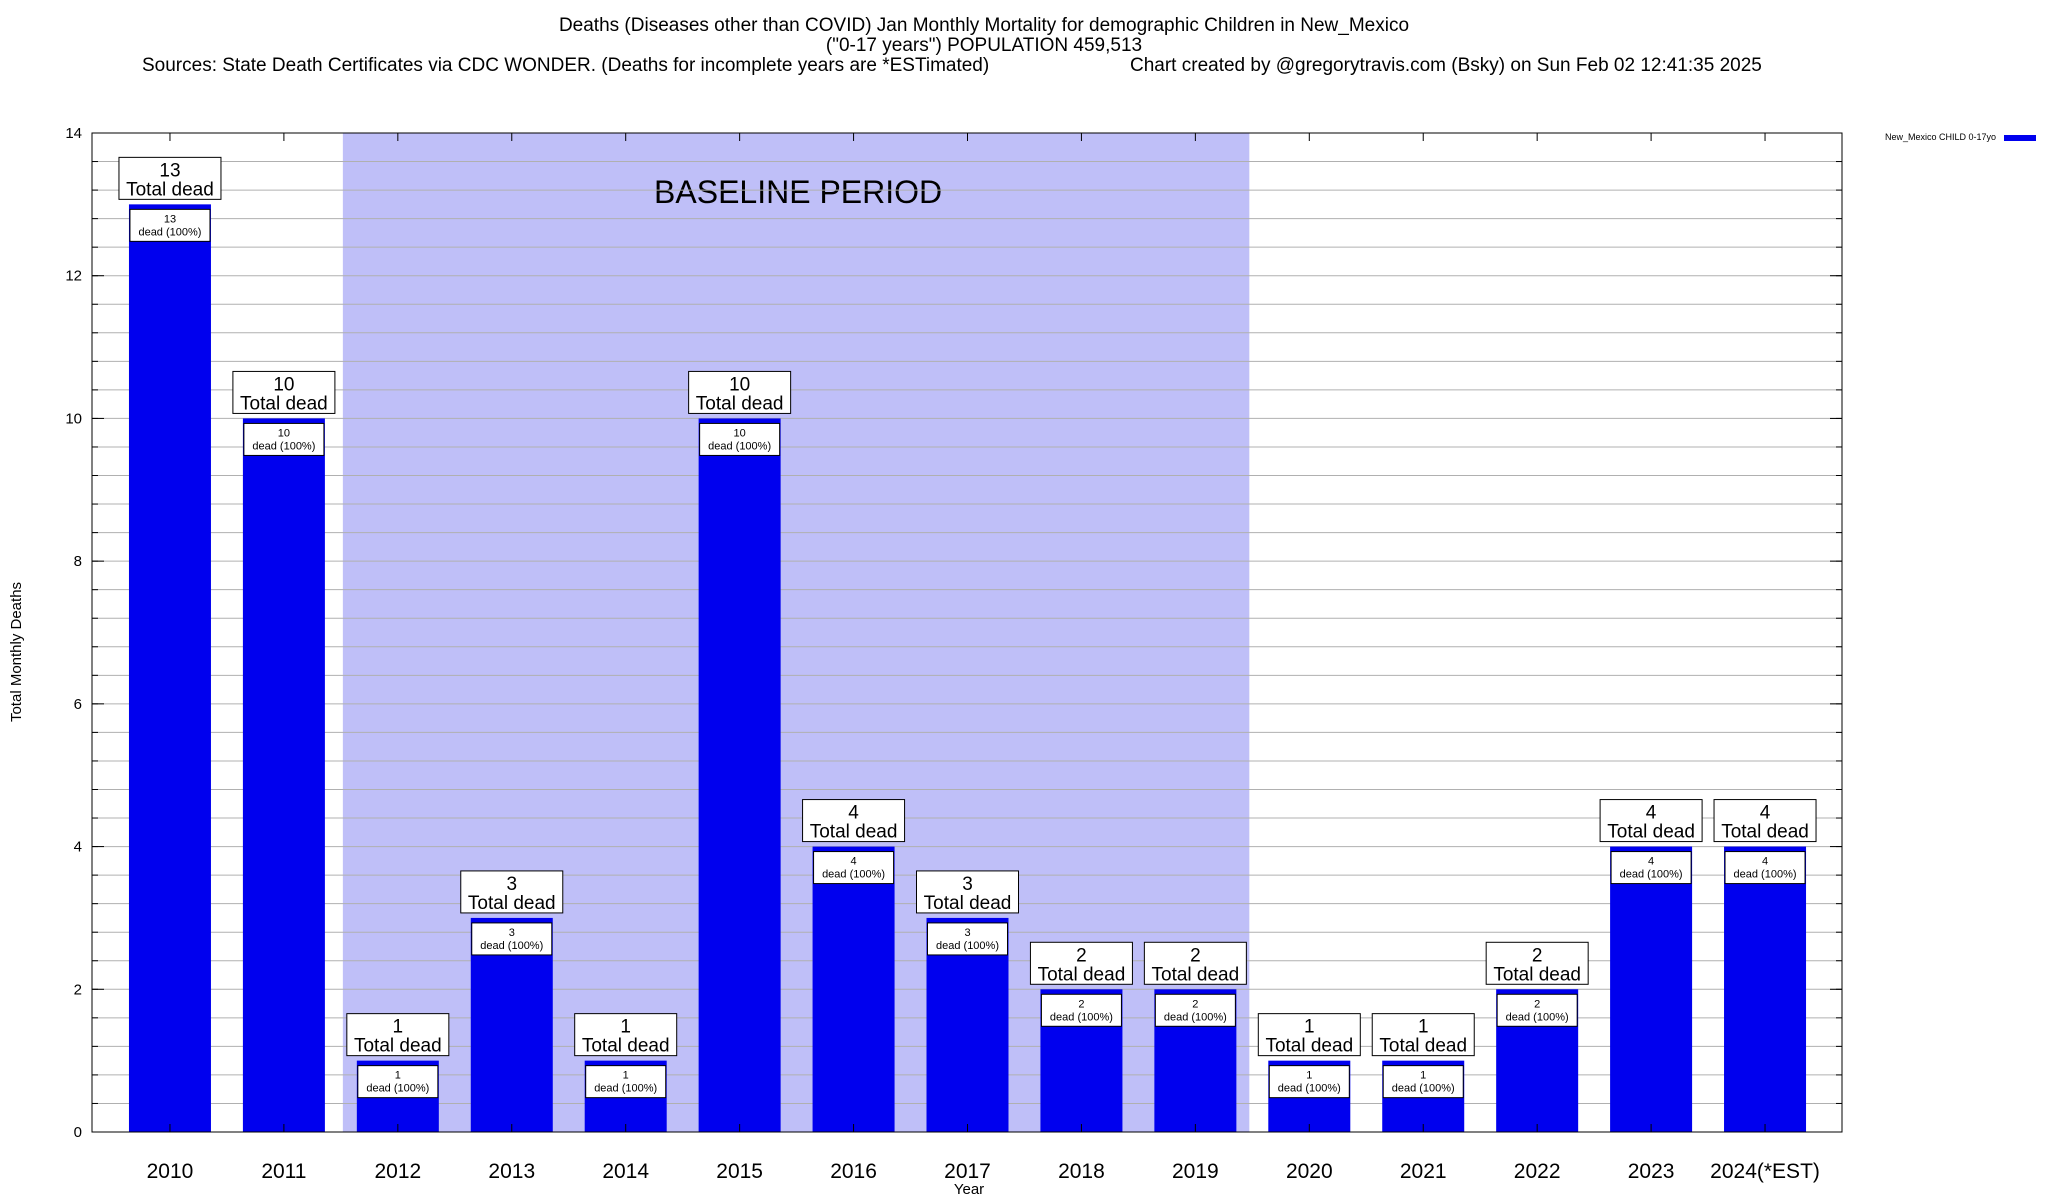 This screenshot has width=2048, height=1200. Describe the element at coordinates (1195, 1171) in the screenshot. I see `x-tick-label: 2019` at that location.